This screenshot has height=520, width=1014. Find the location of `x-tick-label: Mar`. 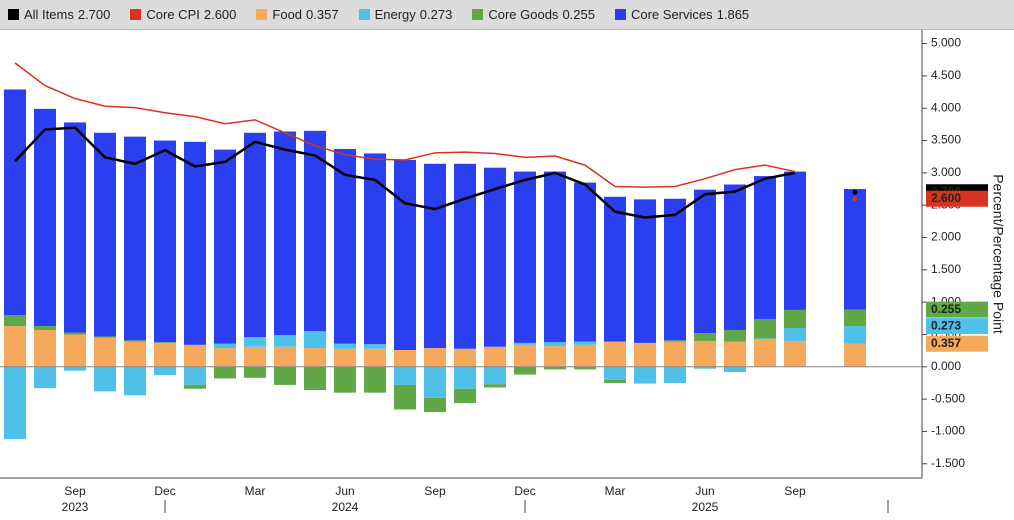

x-tick-label: Mar is located at coordinates (615, 491).